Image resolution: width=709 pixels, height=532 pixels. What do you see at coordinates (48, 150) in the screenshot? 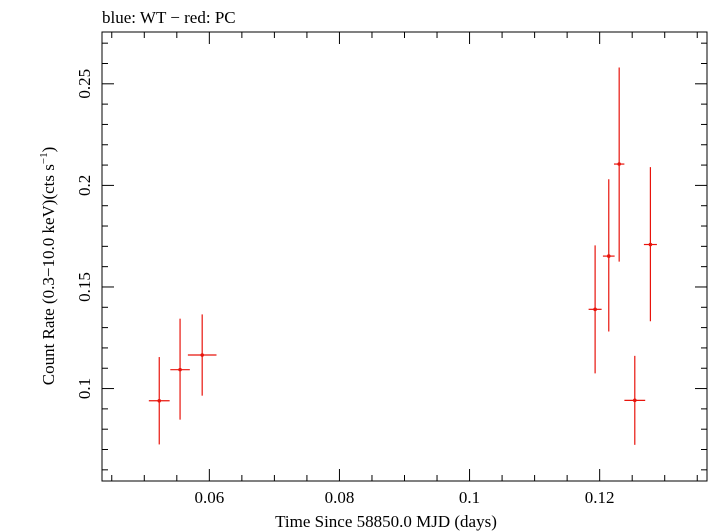
I see `y-axis-label-end: )` at bounding box center [48, 150].